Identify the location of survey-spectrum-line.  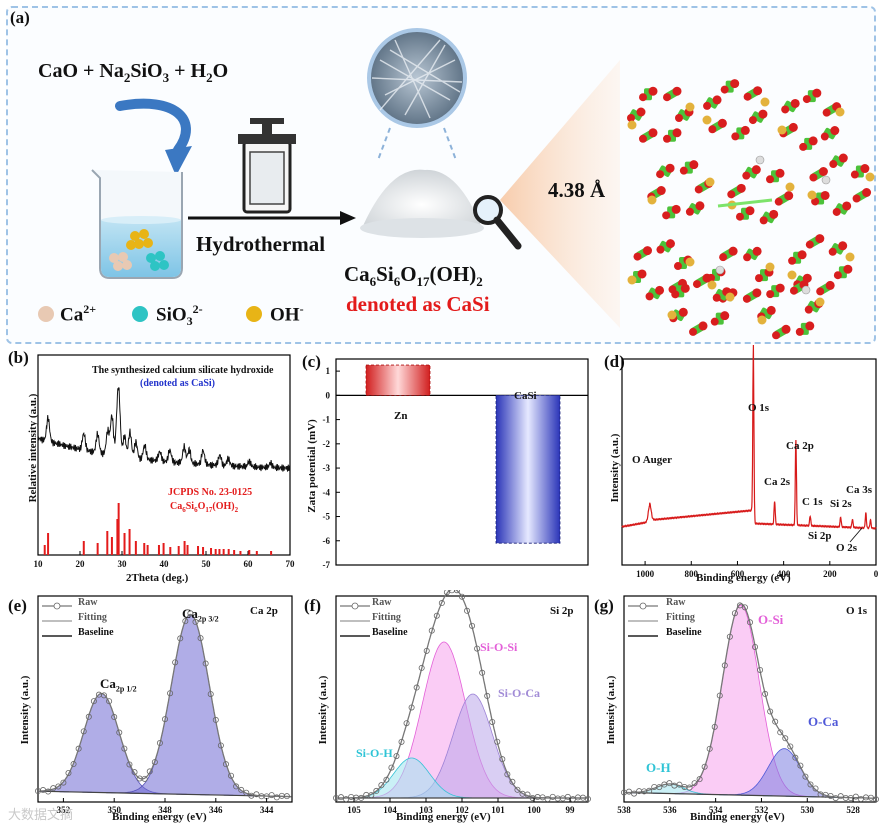
(749, 437).